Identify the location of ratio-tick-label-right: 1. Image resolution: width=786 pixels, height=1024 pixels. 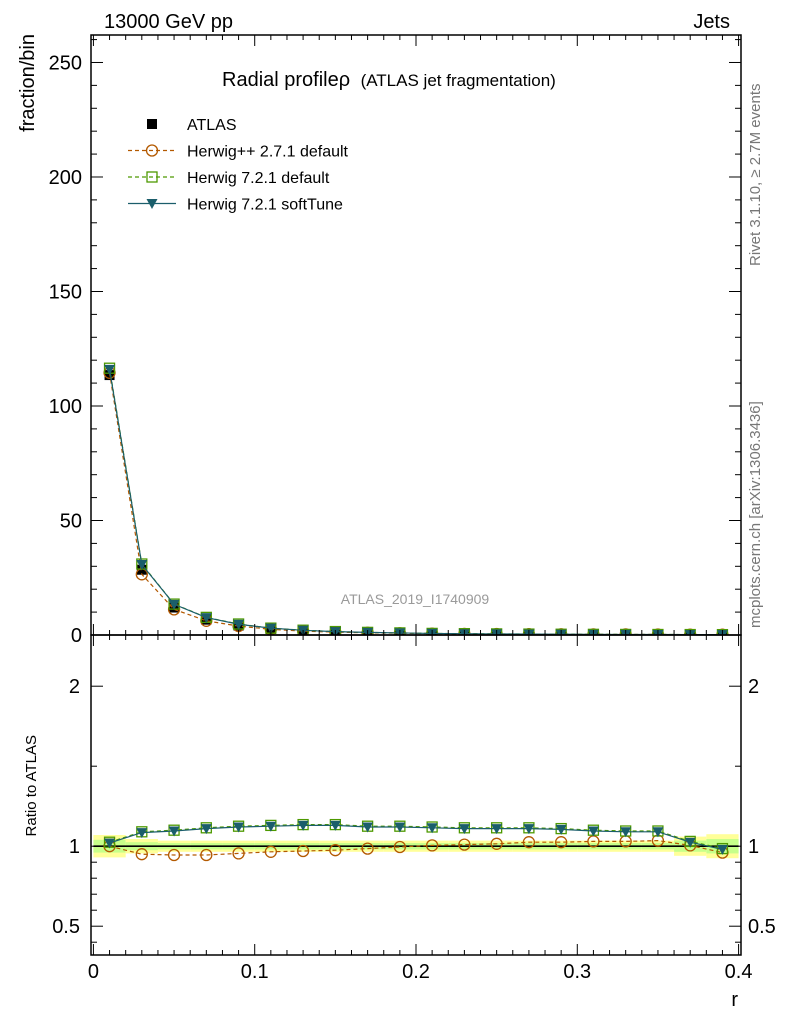
(753, 847).